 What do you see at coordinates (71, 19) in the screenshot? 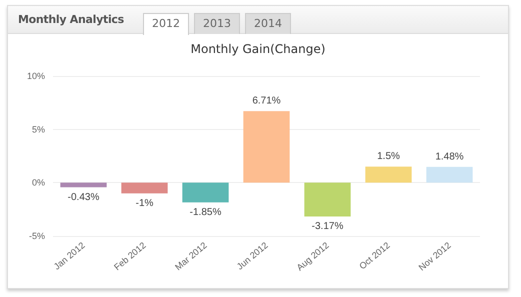
I see `text: Monthly Analytics` at bounding box center [71, 19].